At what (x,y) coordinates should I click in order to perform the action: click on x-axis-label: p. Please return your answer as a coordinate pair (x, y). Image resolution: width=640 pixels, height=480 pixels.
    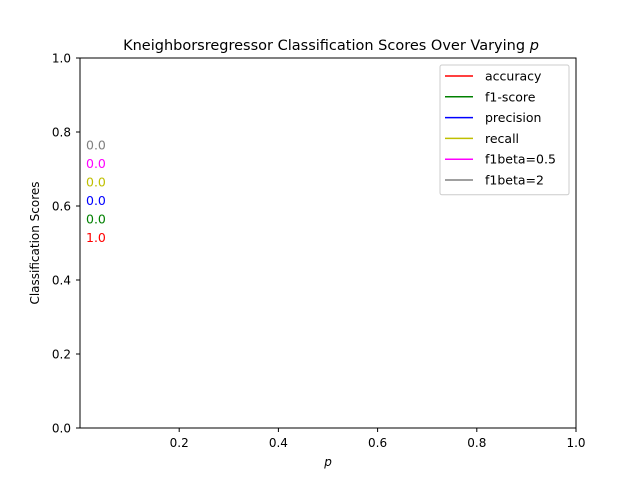
    Looking at the image, I should click on (327, 462).